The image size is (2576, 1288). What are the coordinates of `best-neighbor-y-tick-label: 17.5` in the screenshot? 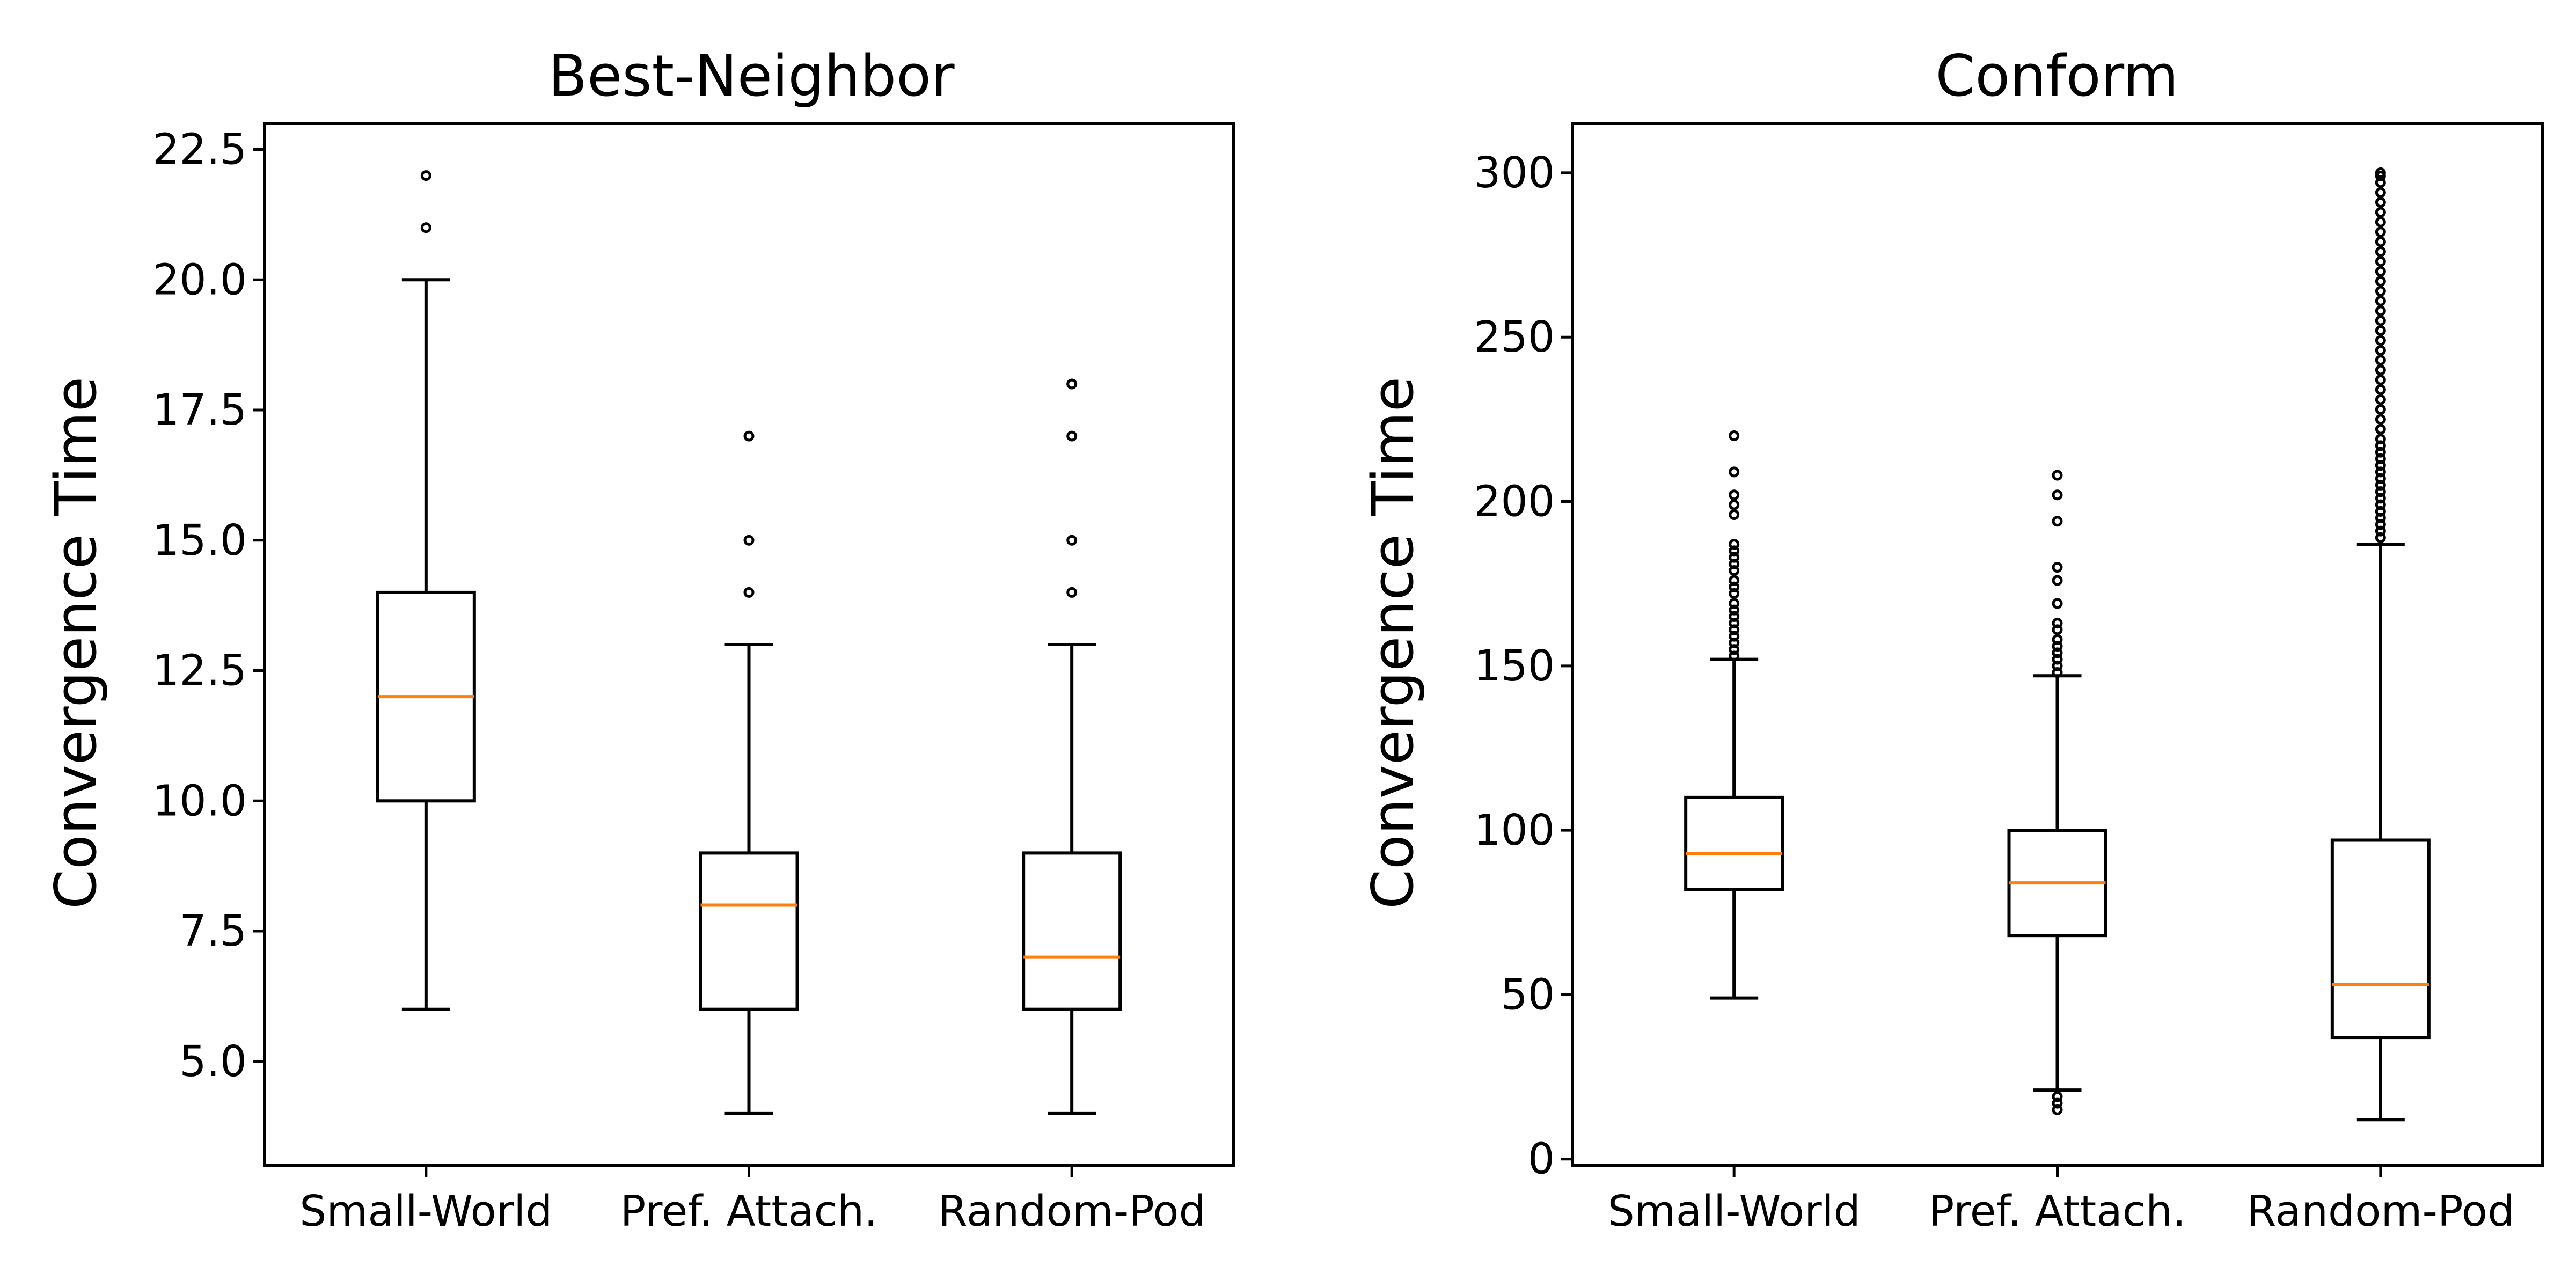 It's located at (199, 410).